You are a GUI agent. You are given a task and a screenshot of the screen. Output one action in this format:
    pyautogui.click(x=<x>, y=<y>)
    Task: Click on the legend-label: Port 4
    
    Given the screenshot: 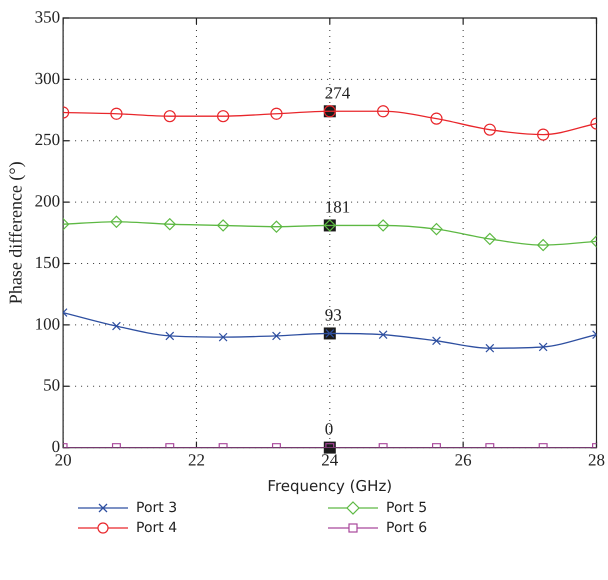 What is the action you would take?
    pyautogui.click(x=157, y=528)
    